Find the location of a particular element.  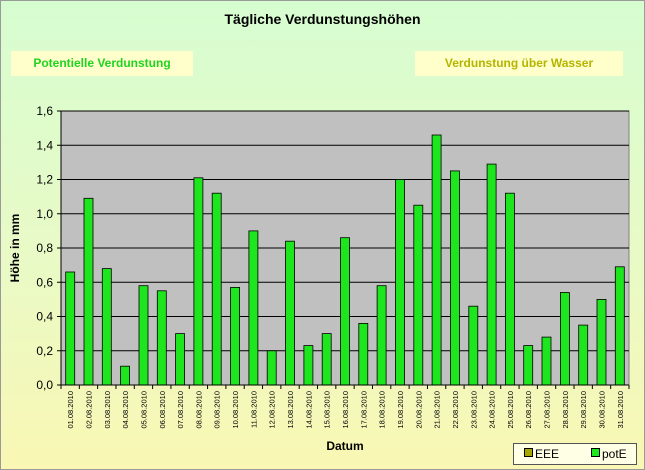

y-axis-ticks: 0,0 0,2 0,4 0,6 0,8 1,0 1,2 1,4 1,6 is located at coordinates (48, 248).